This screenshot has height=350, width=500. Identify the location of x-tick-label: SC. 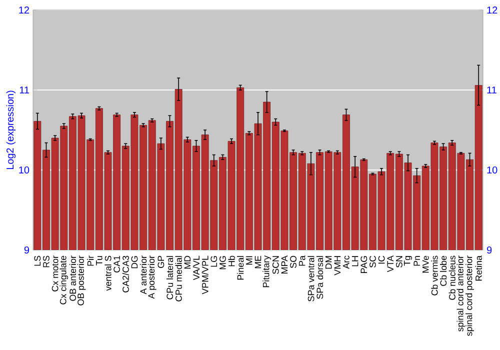
(373, 262).